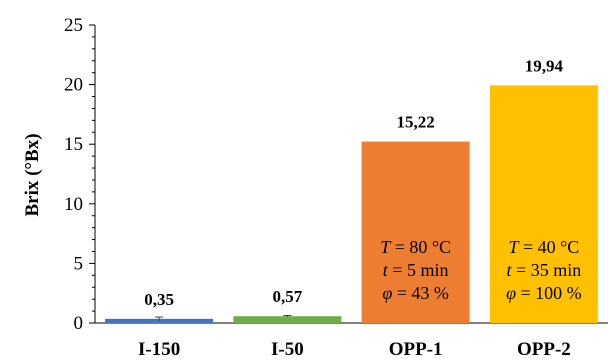 Image resolution: width=608 pixels, height=361 pixels. What do you see at coordinates (159, 299) in the screenshot?
I see `data-label: 0,35` at bounding box center [159, 299].